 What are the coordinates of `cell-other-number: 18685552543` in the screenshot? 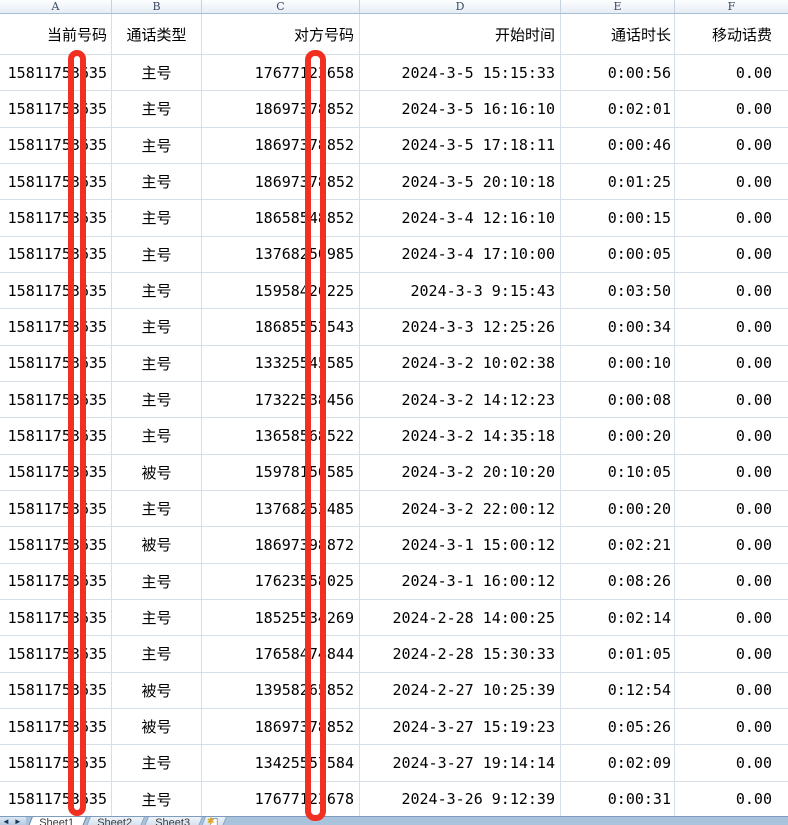 It's located at (281, 327).